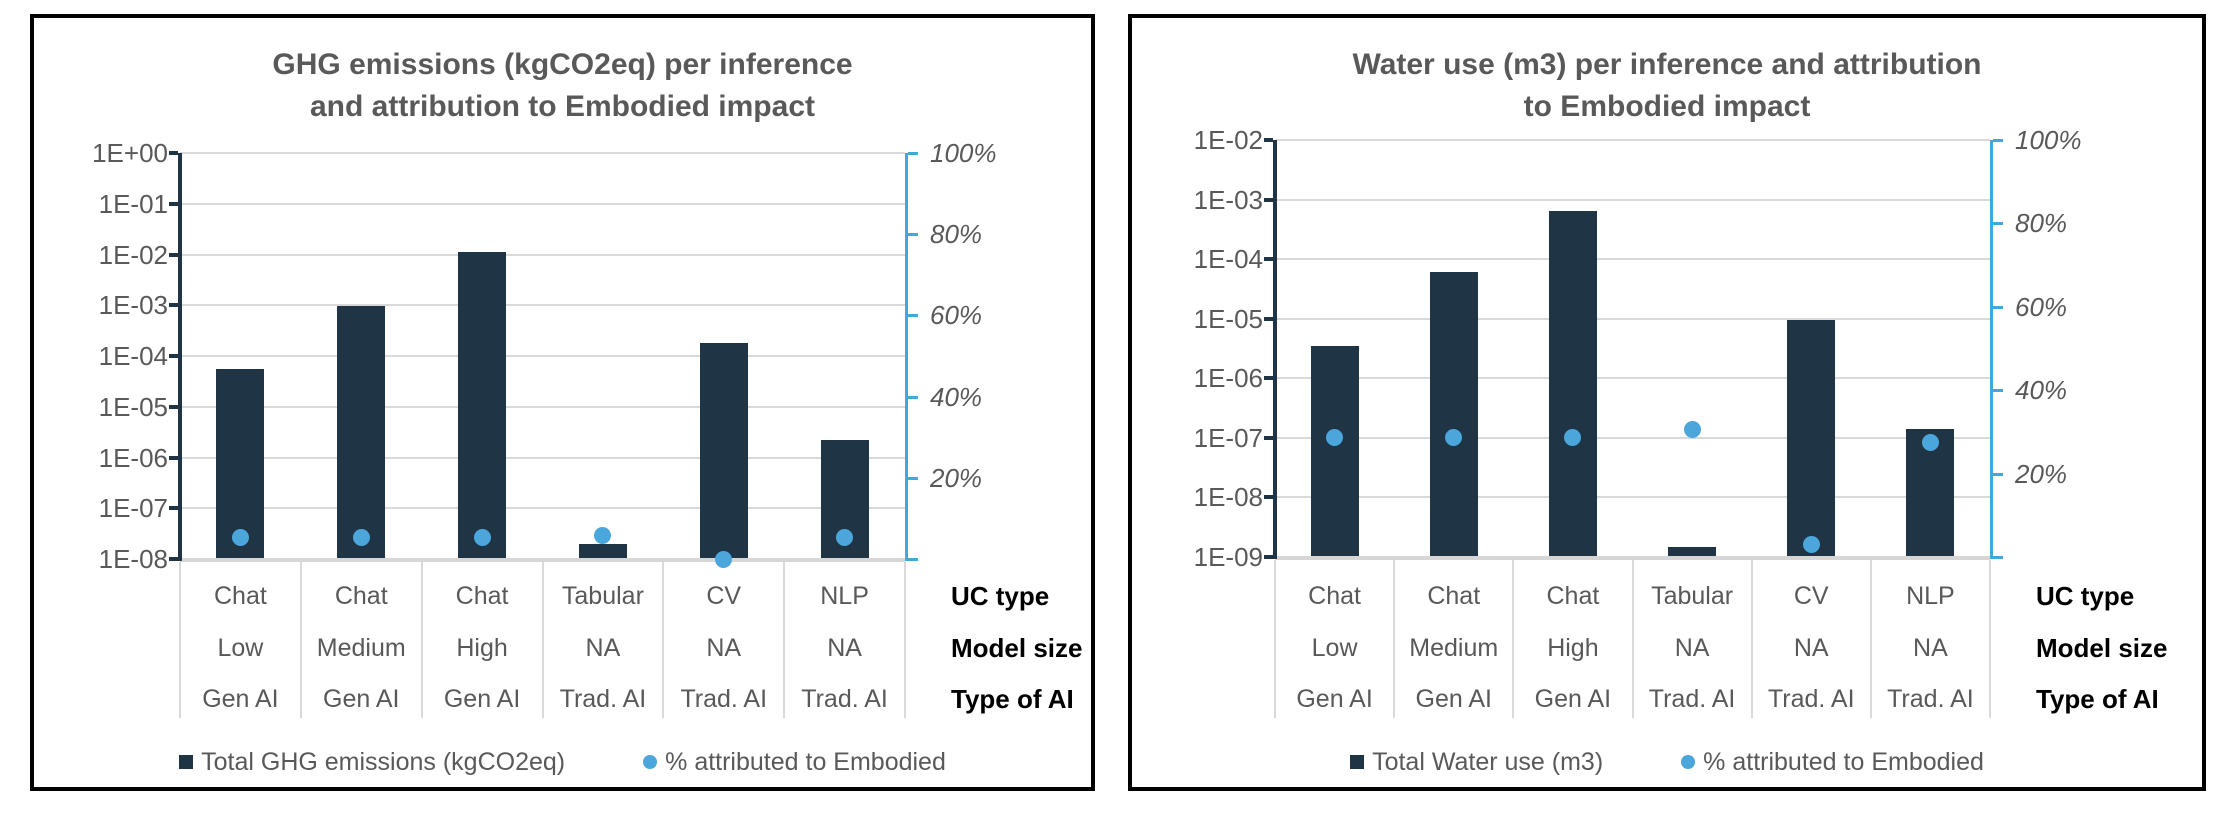 Image resolution: width=2234 pixels, height=820 pixels. Describe the element at coordinates (724, 559) in the screenshot. I see `dot-pct-embodied-cv` at that location.